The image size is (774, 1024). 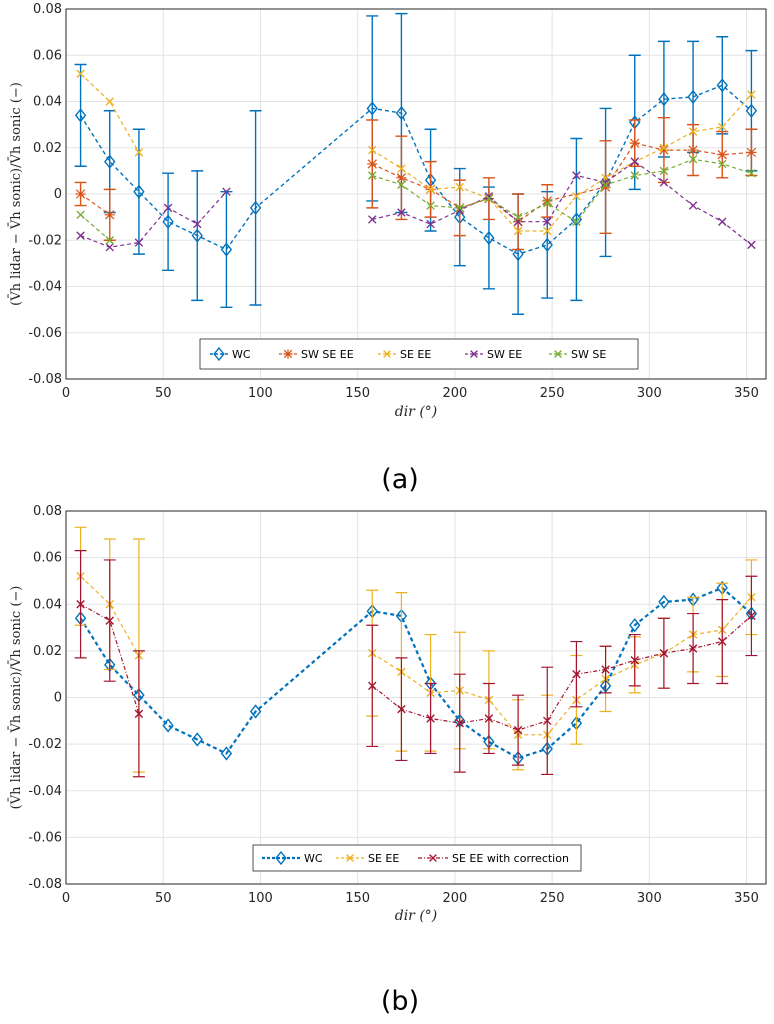 I want to click on y-tick-label: 0.04, so click(x=47, y=604).